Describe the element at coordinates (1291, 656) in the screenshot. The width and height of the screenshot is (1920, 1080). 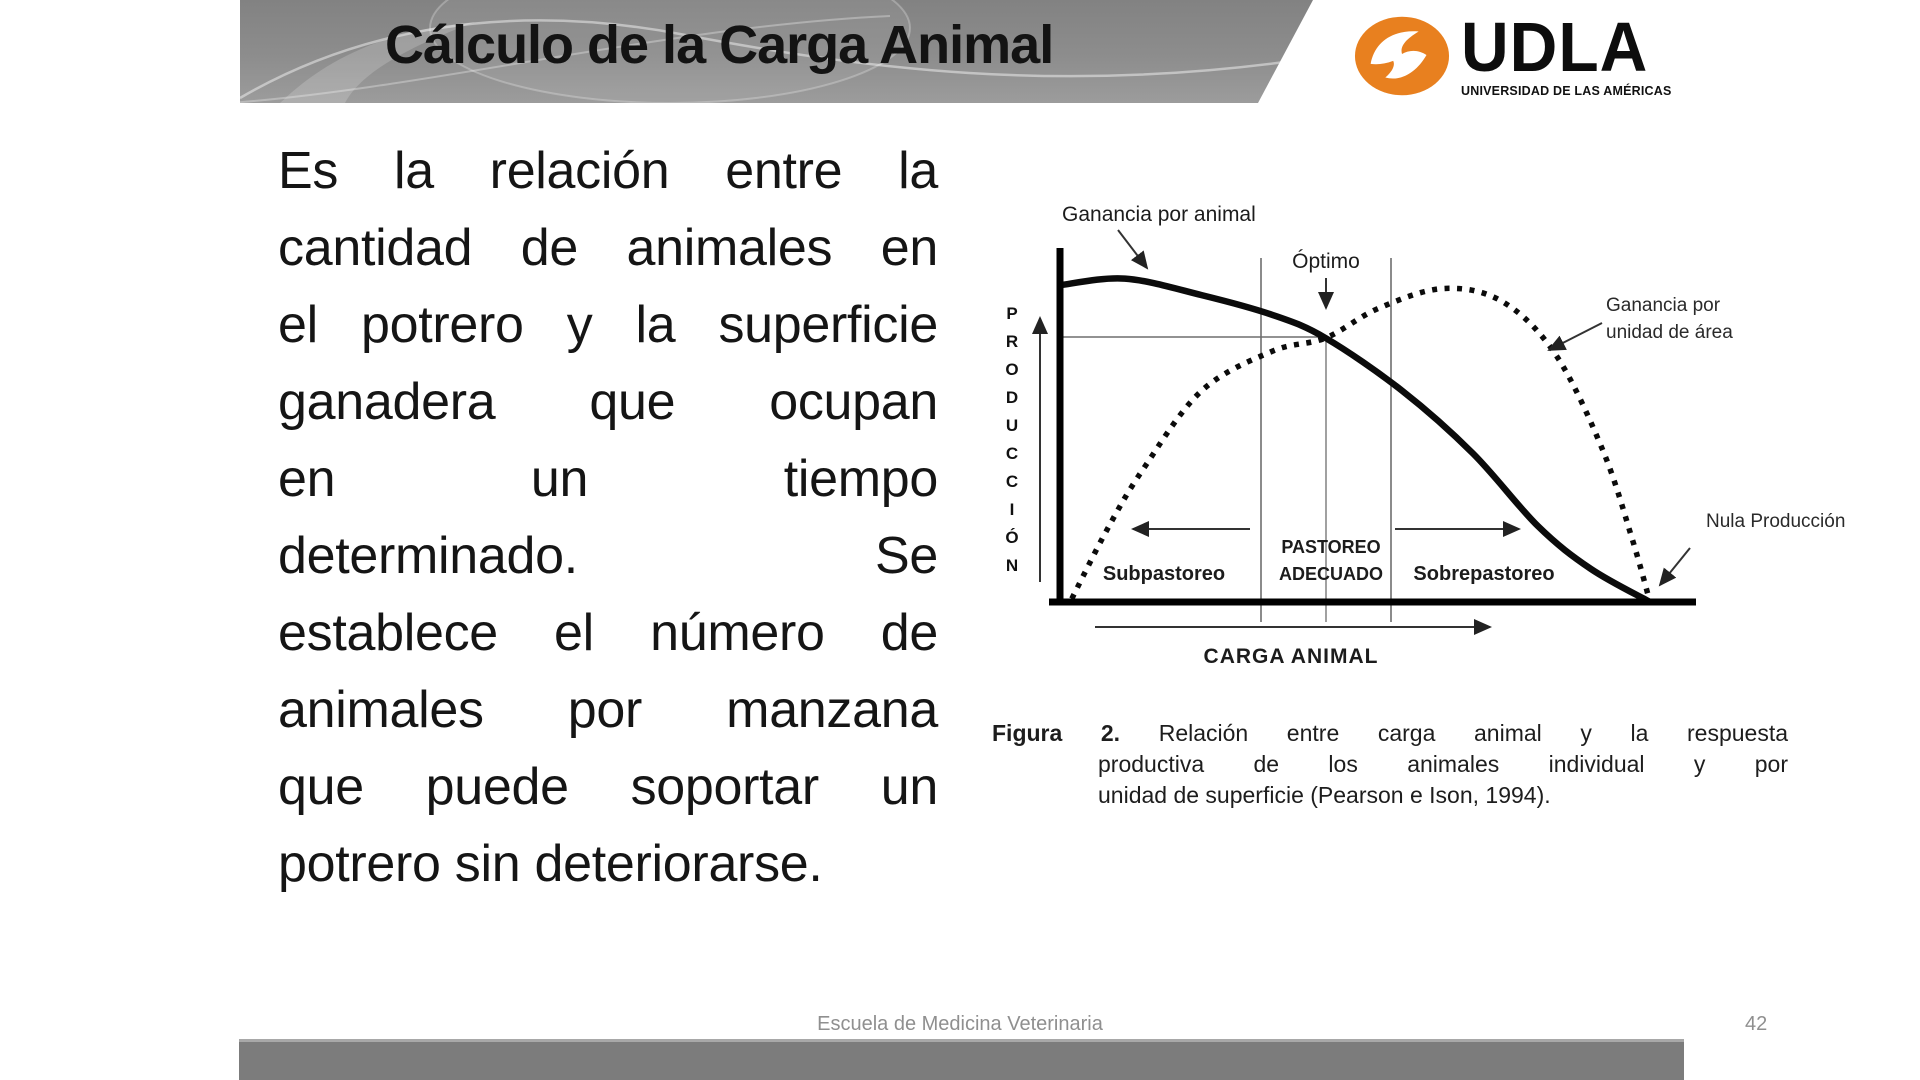
I see `x-axis-label: CARGA ANIMAL` at that location.